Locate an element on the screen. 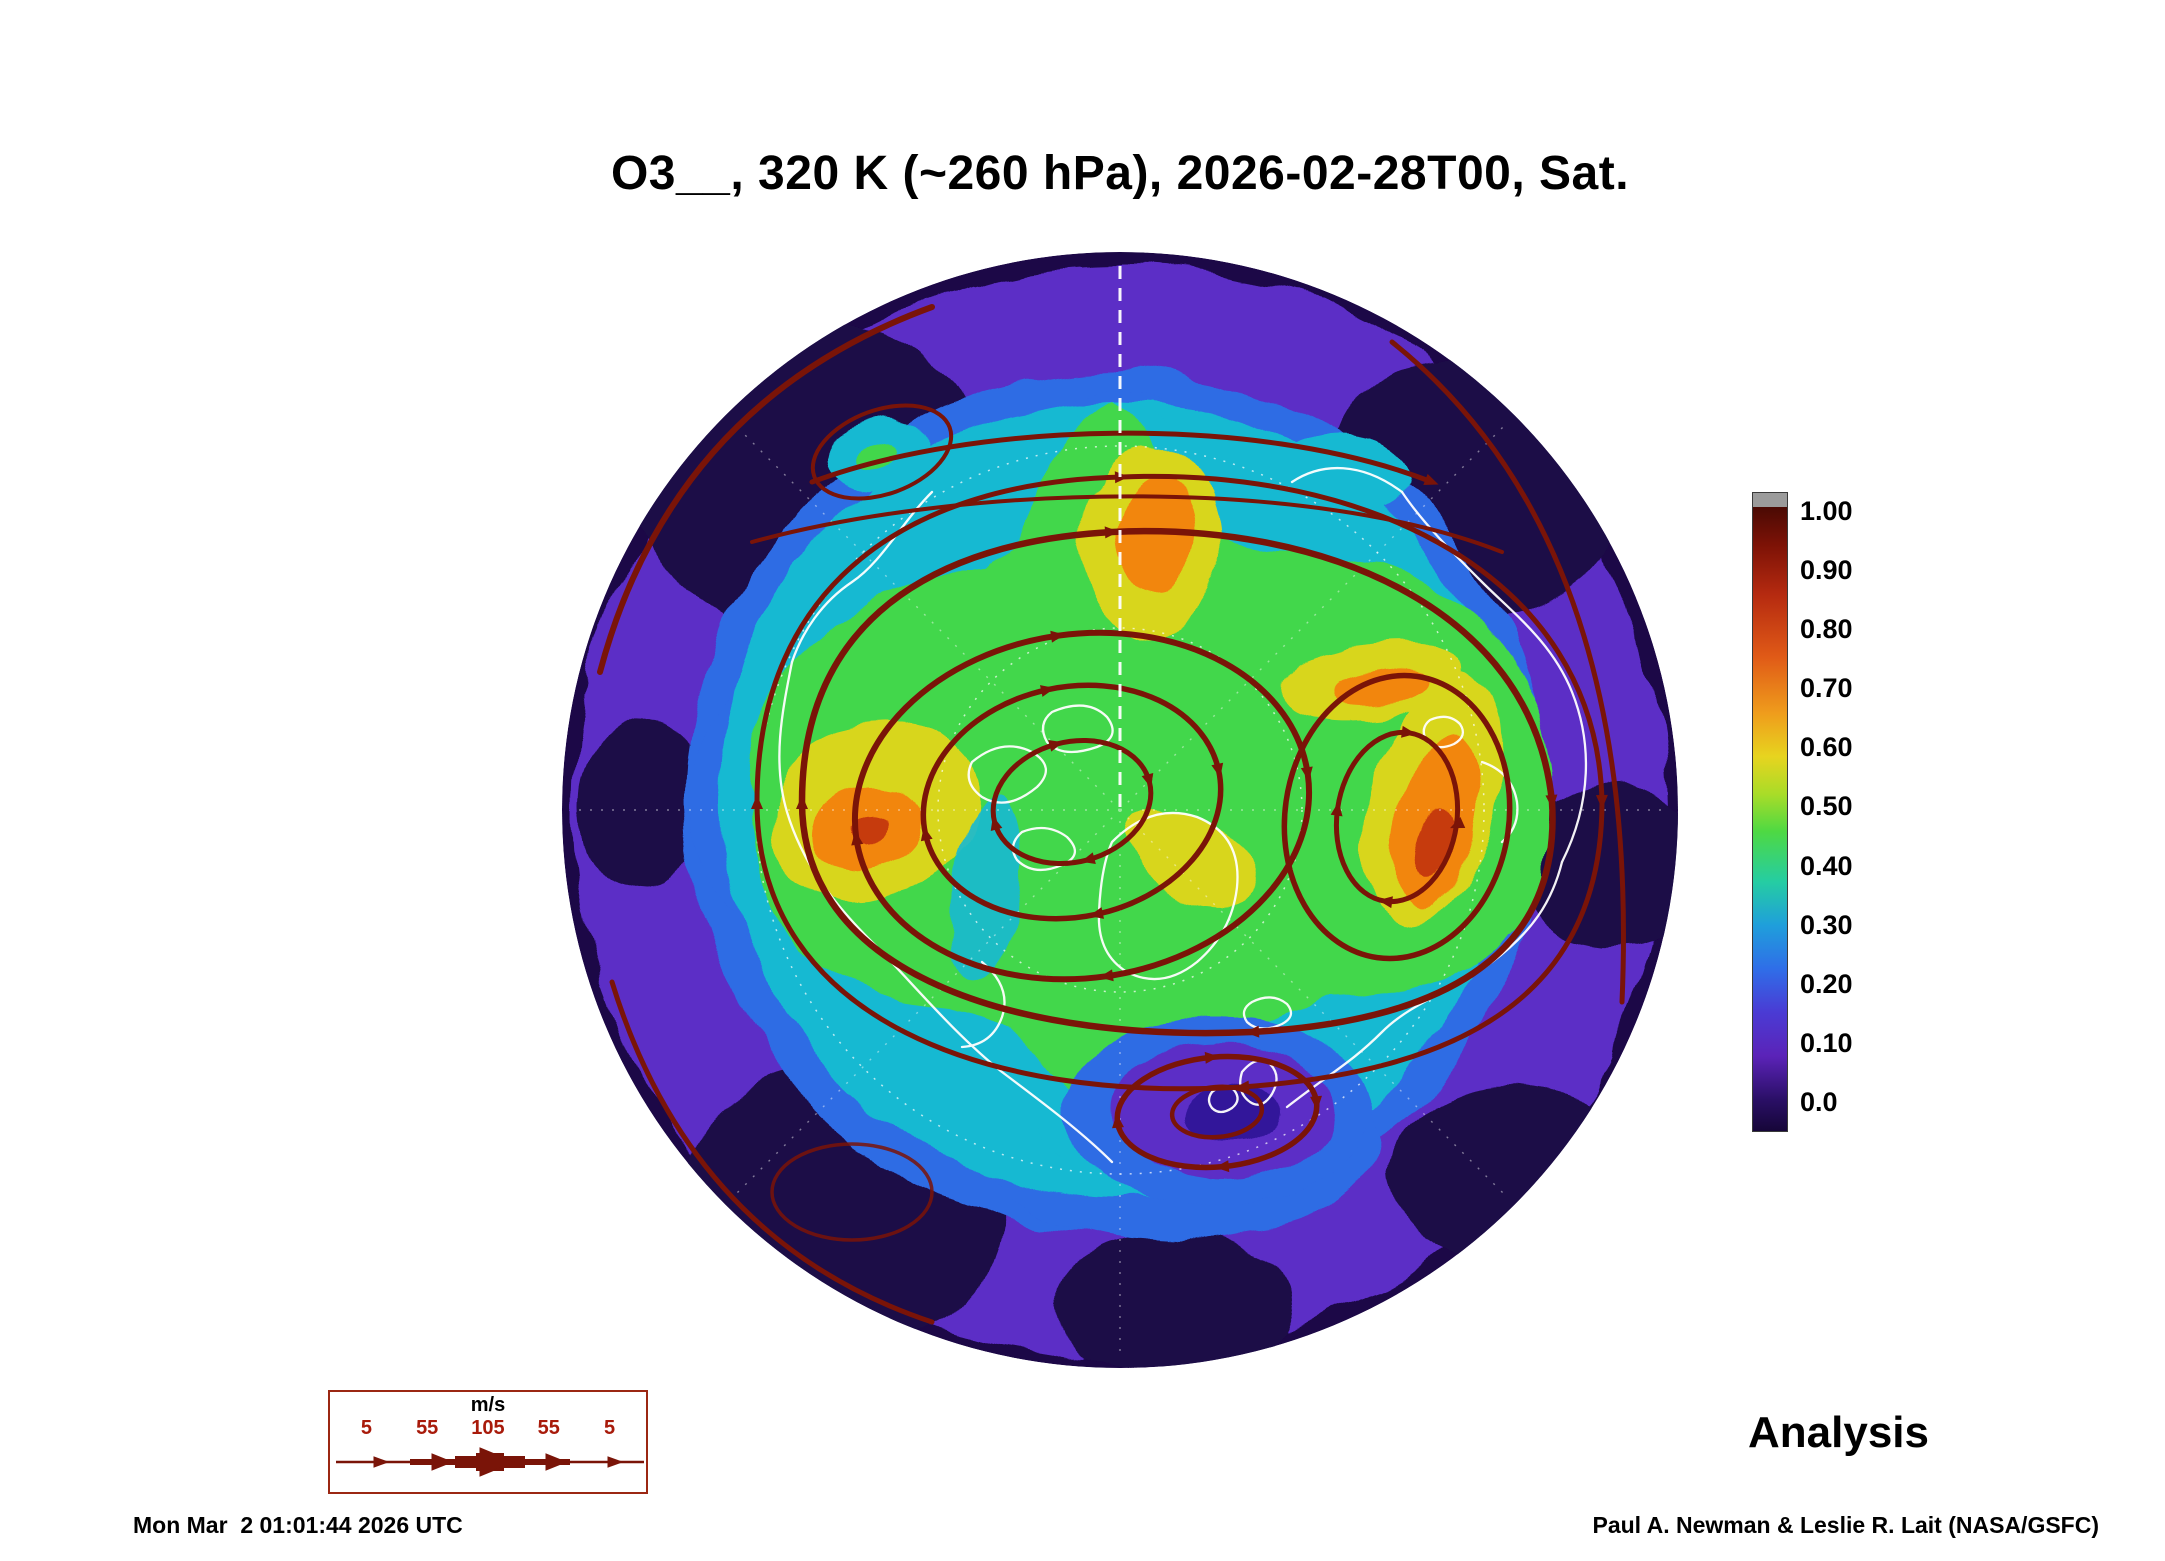 Image resolution: width=2165 pixels, height=1561 pixels. colorbar-tick-label: 0.90 is located at coordinates (1826, 570).